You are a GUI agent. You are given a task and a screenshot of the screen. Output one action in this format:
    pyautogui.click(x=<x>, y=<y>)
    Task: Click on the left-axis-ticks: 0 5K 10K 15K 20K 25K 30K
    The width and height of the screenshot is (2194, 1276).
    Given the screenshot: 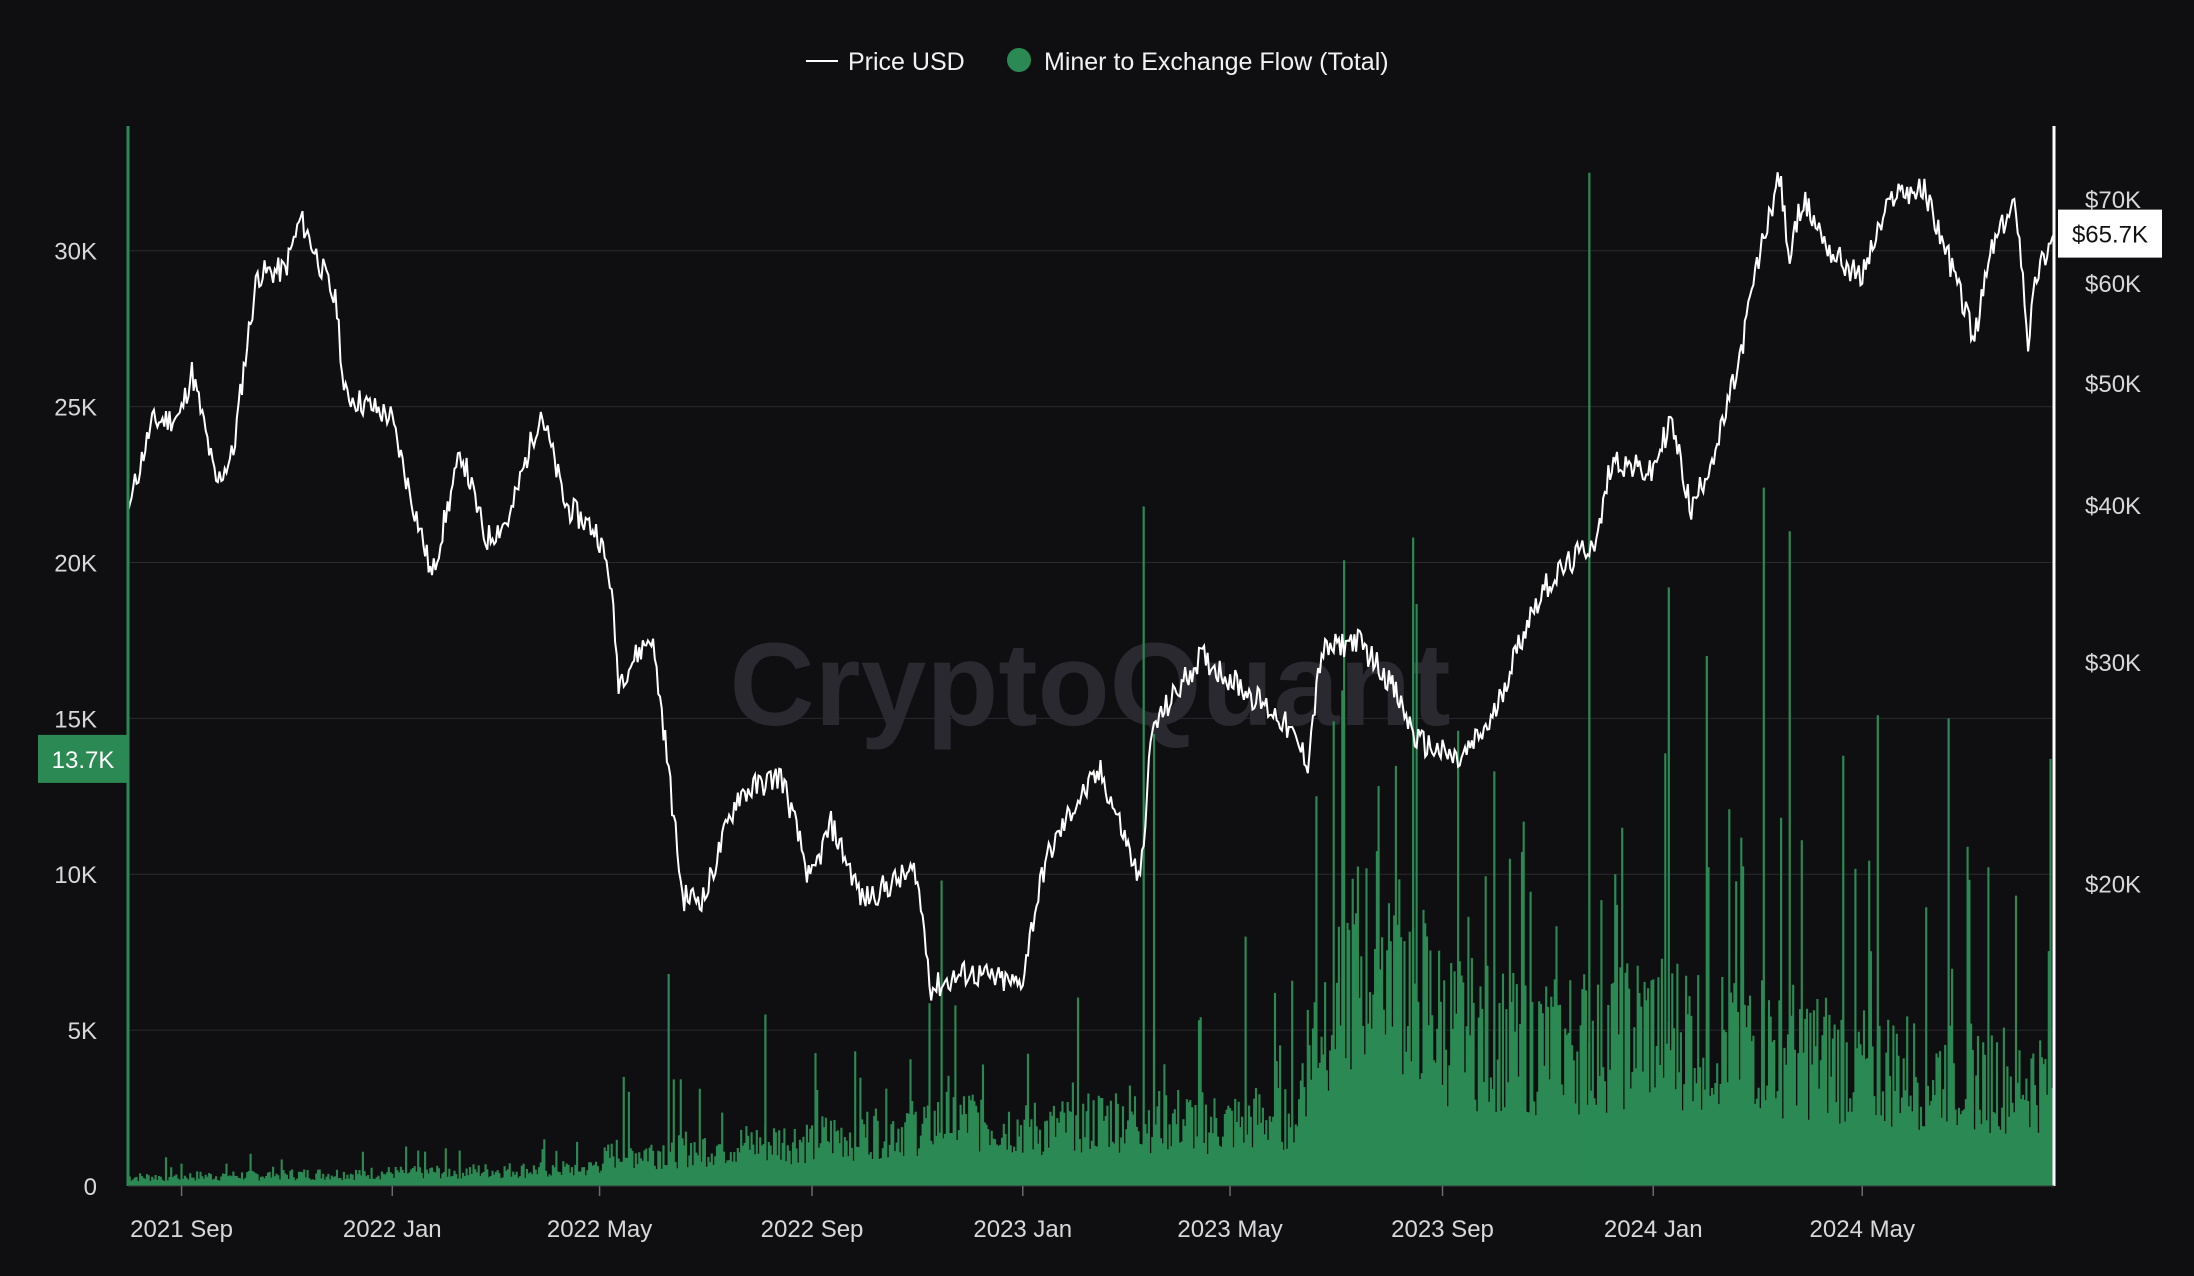 What is the action you would take?
    pyautogui.click(x=75, y=720)
    